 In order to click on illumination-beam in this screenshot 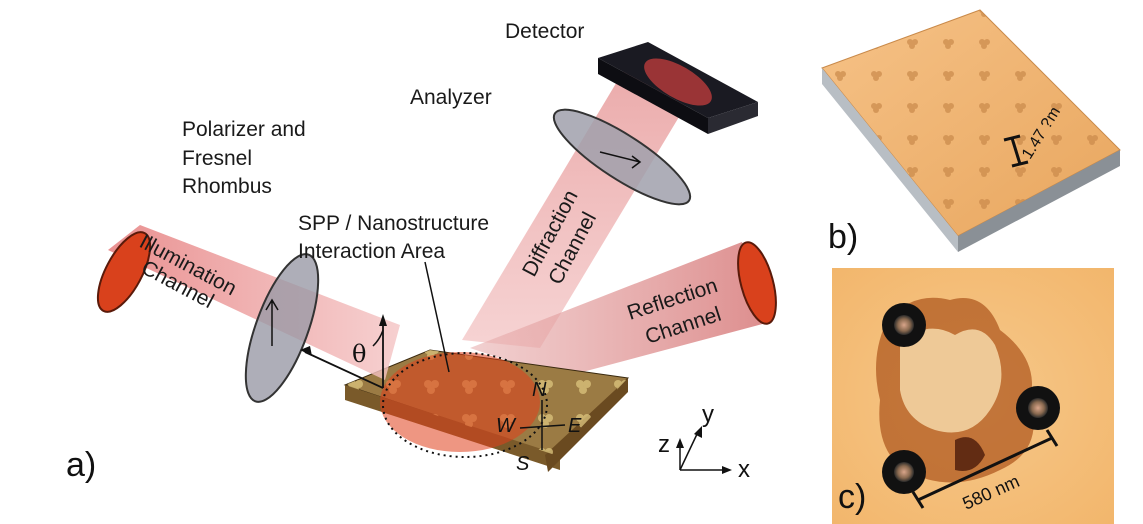, I will do `click(254, 302)`.